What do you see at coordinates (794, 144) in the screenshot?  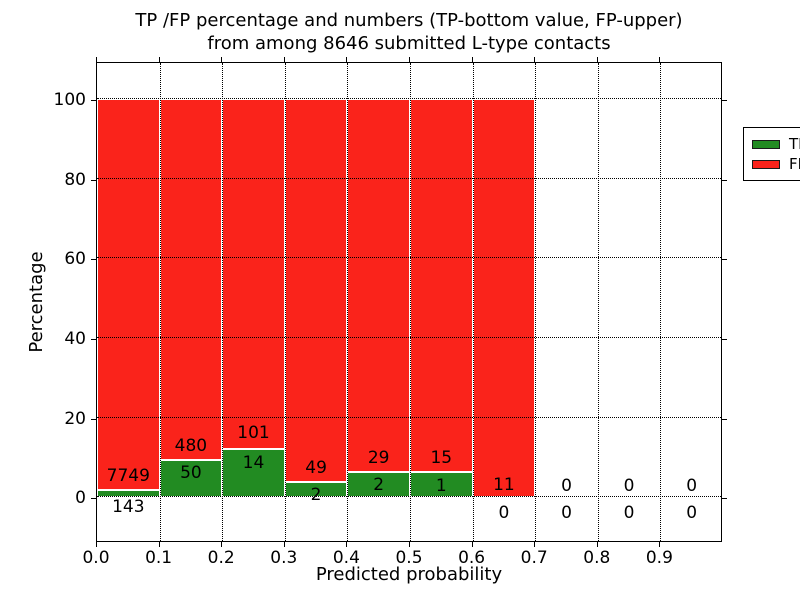 I see `legend-label-tp: TP` at bounding box center [794, 144].